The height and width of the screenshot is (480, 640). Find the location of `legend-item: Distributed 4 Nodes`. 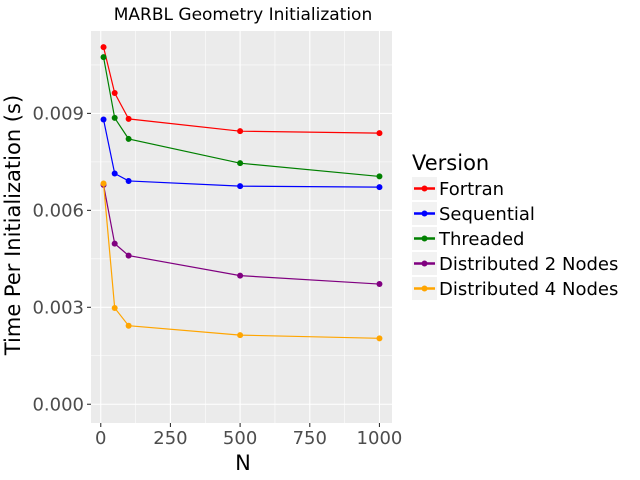

legend-item: Distributed 4 Nodes is located at coordinates (515, 288).